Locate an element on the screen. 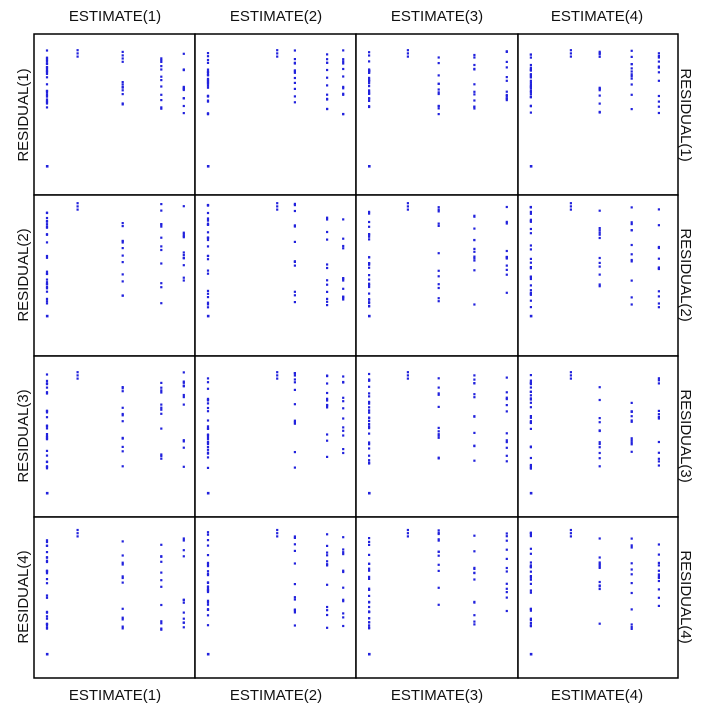 This screenshot has width=703, height=708. left-row-label-2: RESIDUAL(2) is located at coordinates (23, 274).